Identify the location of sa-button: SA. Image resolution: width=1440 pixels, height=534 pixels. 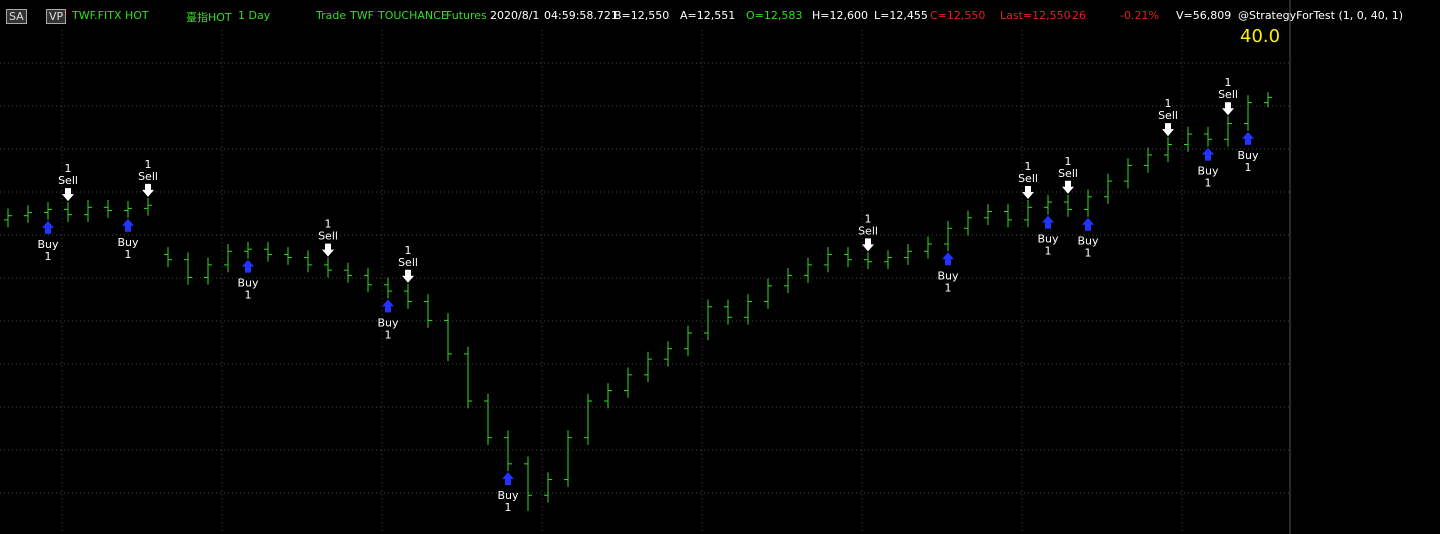
(16, 16).